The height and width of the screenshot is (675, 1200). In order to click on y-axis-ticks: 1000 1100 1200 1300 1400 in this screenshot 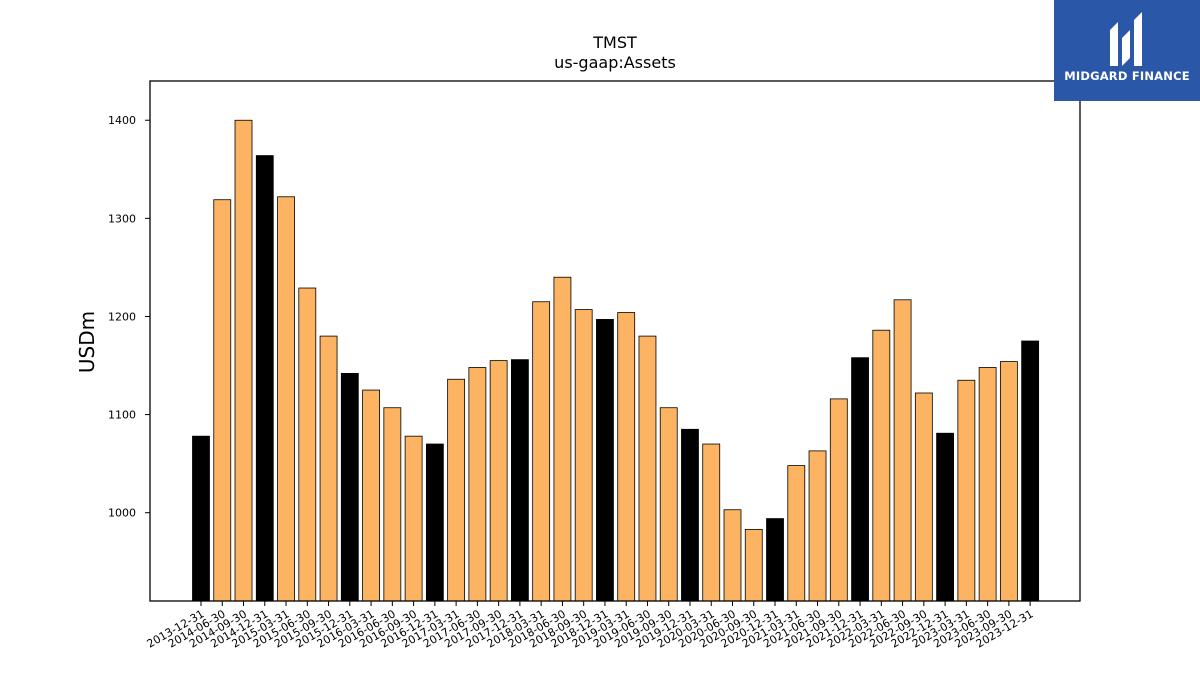, I will do `click(129, 317)`.